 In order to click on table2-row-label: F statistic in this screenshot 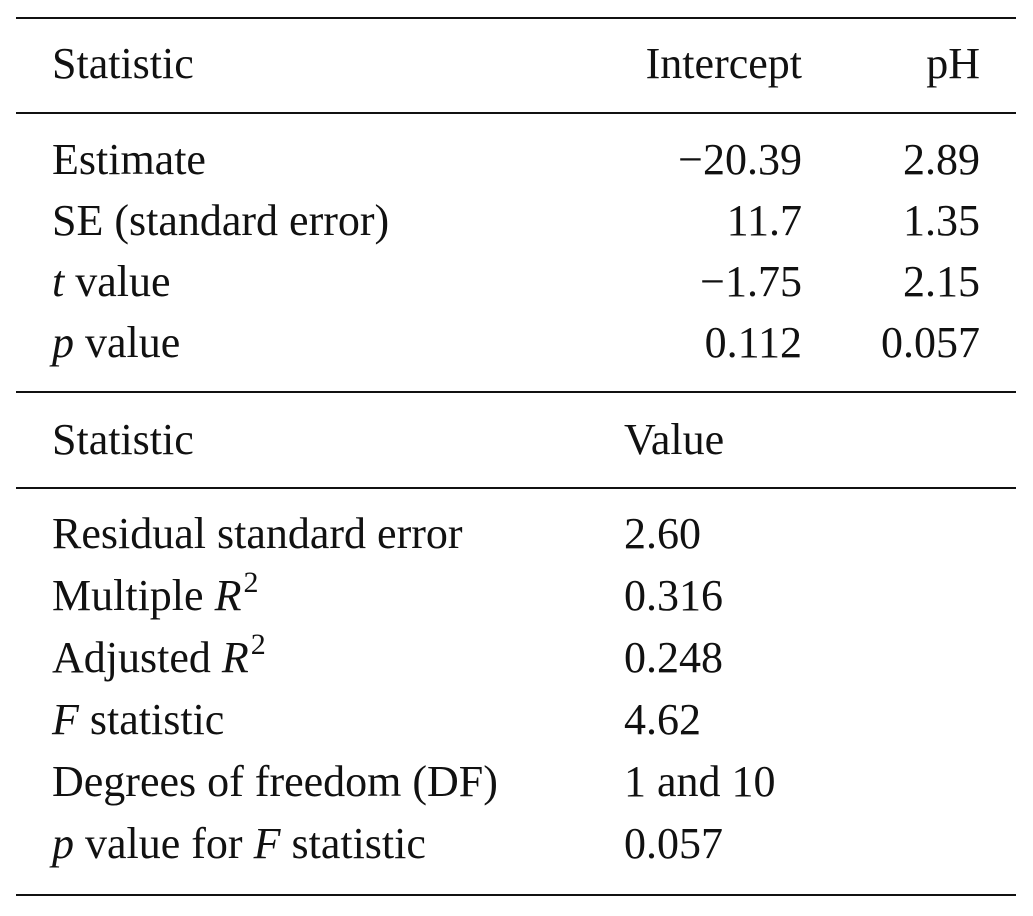, I will do `click(138, 720)`.